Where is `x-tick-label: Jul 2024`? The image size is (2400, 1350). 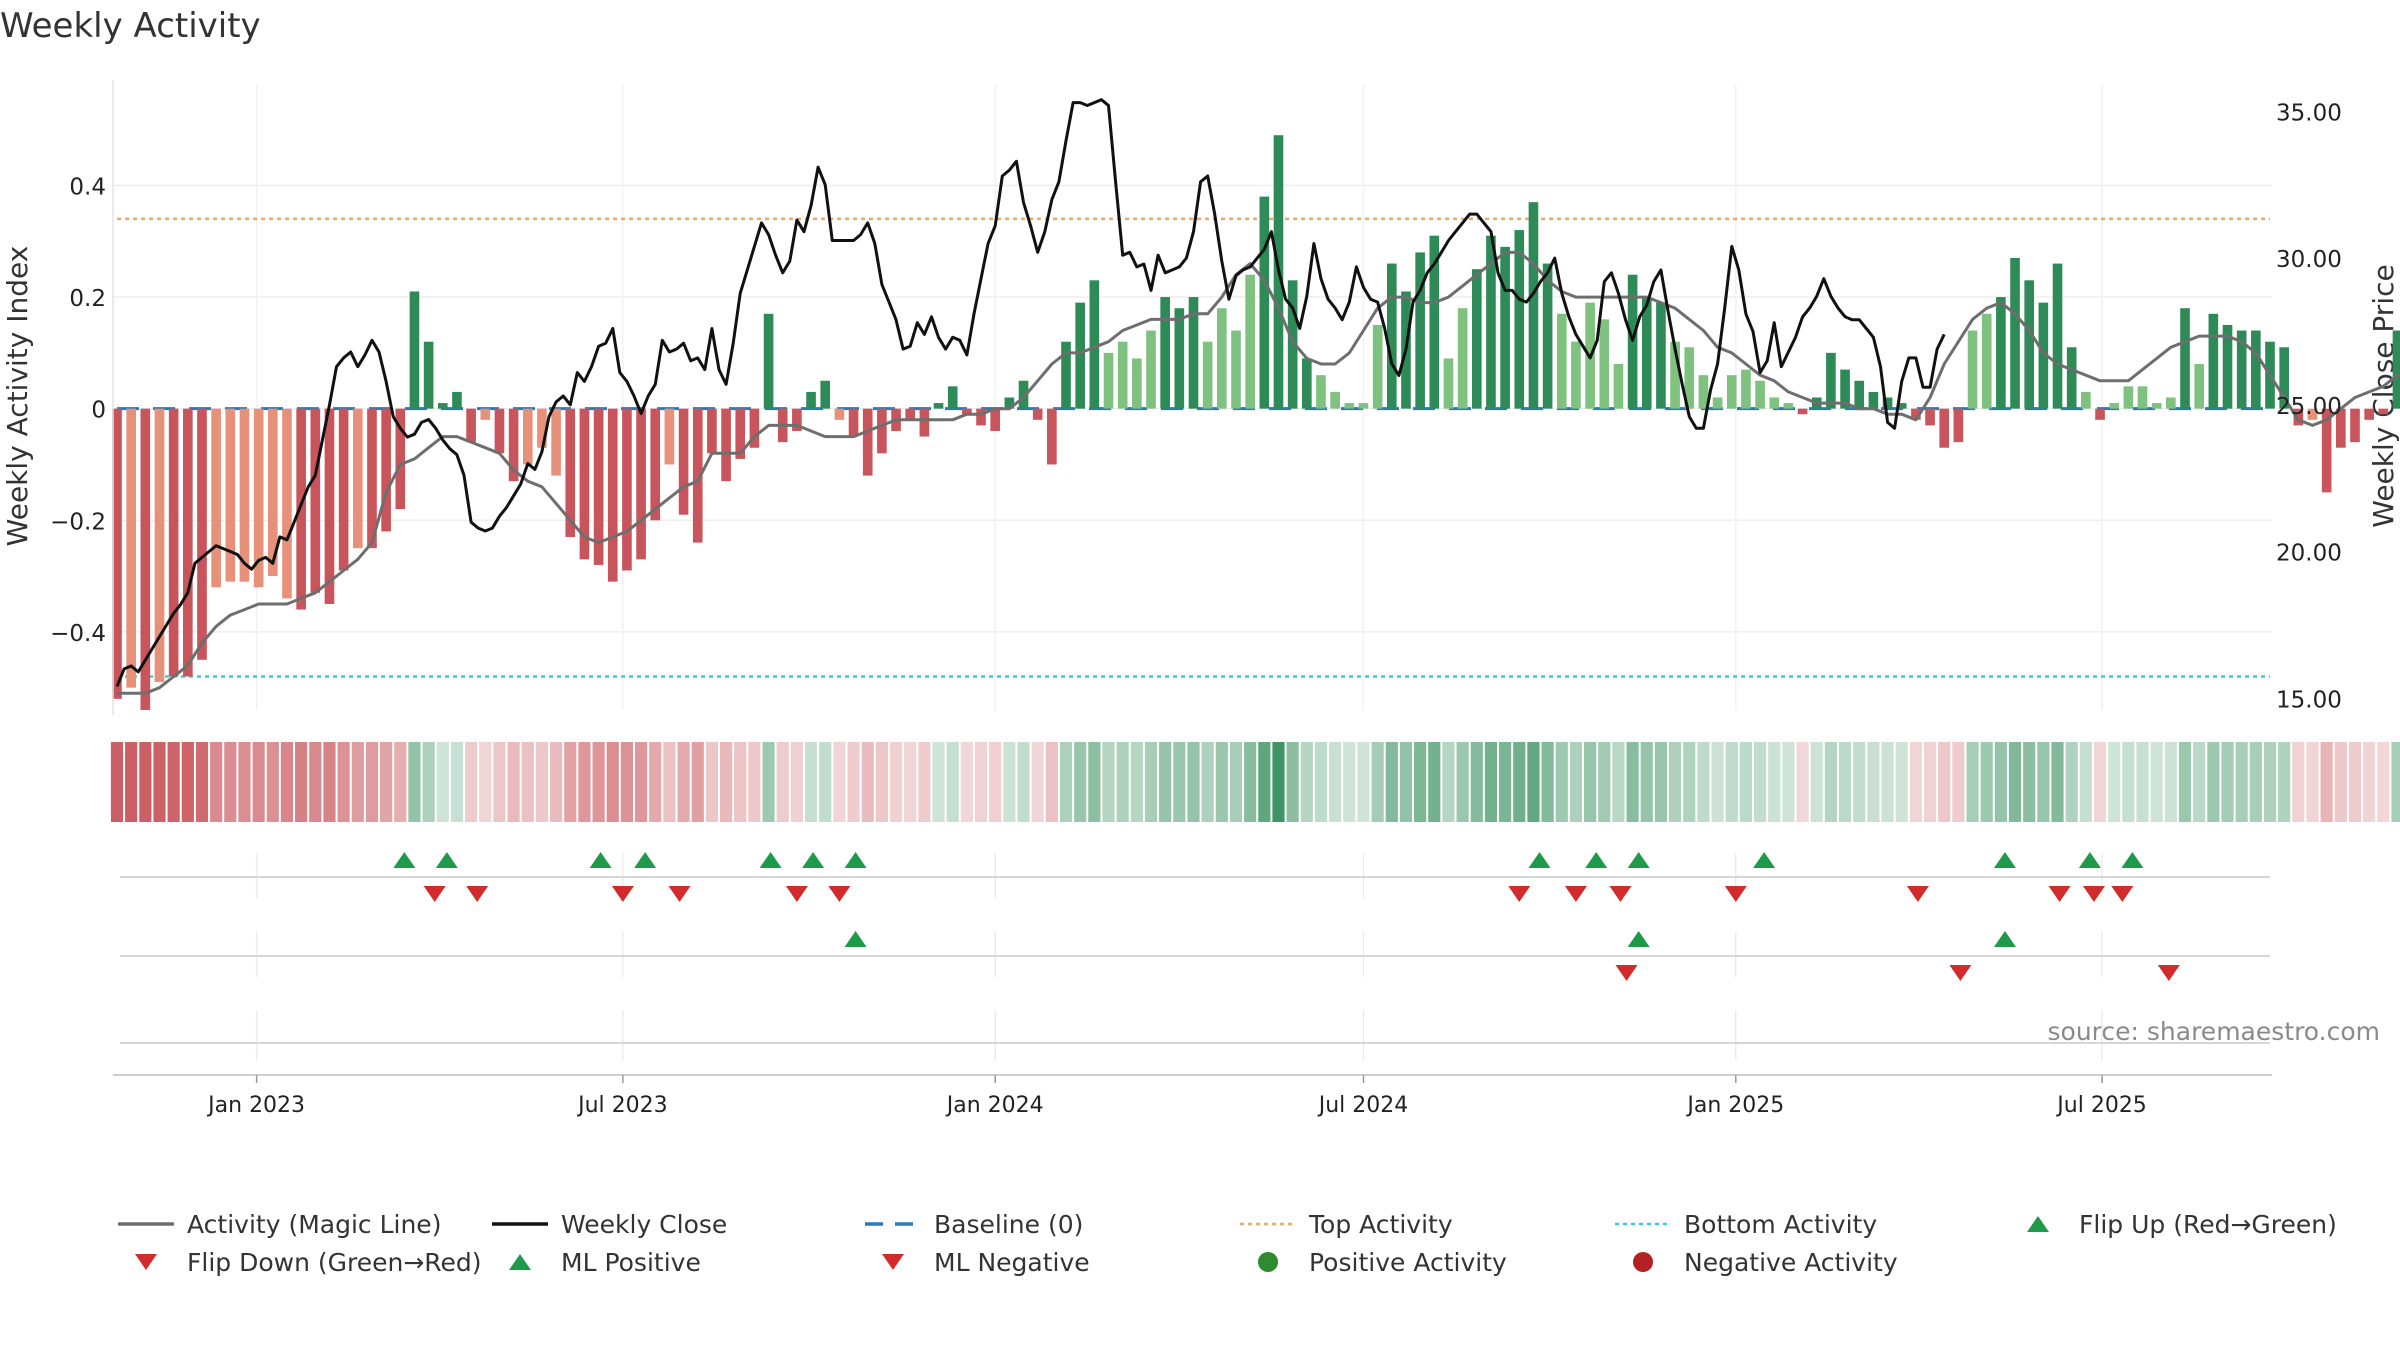 x-tick-label: Jul 2024 is located at coordinates (1363, 1105).